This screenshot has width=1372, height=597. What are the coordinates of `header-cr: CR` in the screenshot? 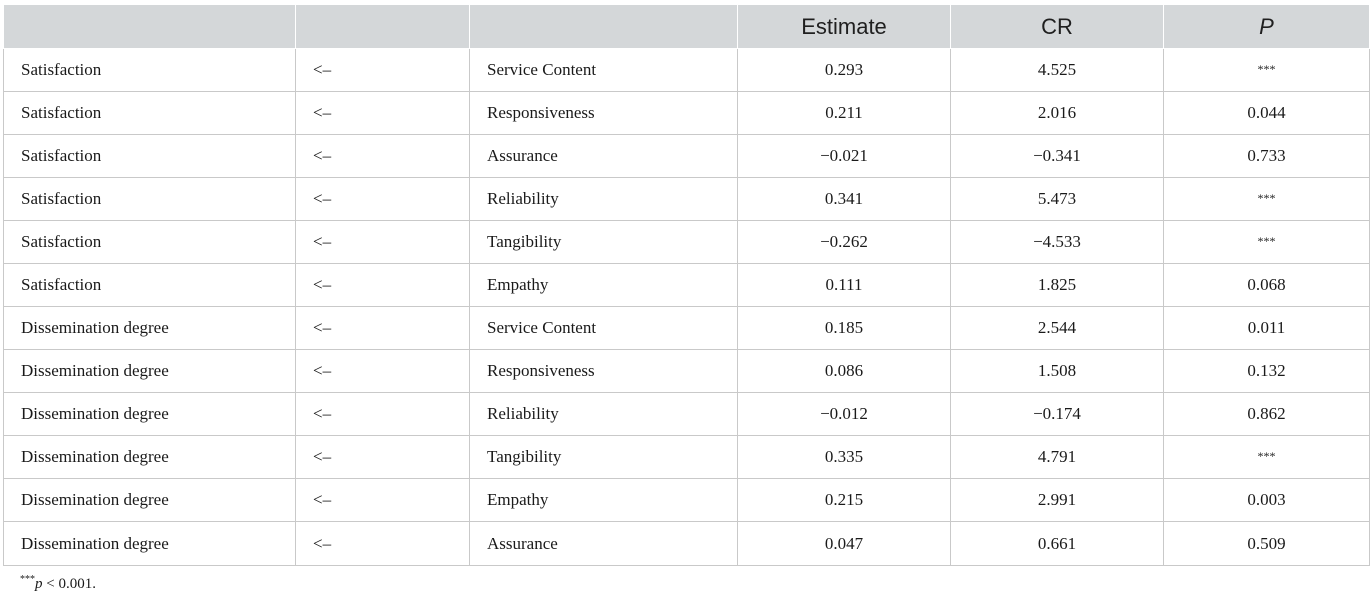 It's located at (1057, 26).